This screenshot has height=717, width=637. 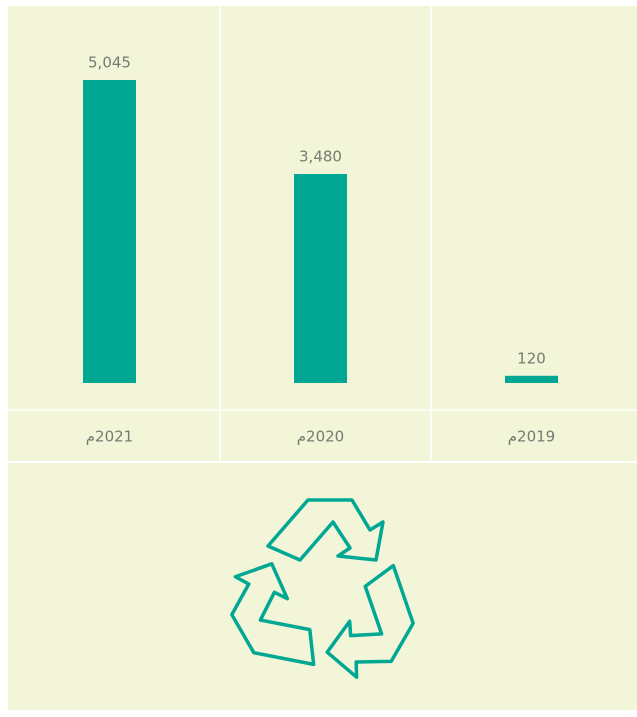 I want to click on value-label: 5,045, so click(x=109, y=63).